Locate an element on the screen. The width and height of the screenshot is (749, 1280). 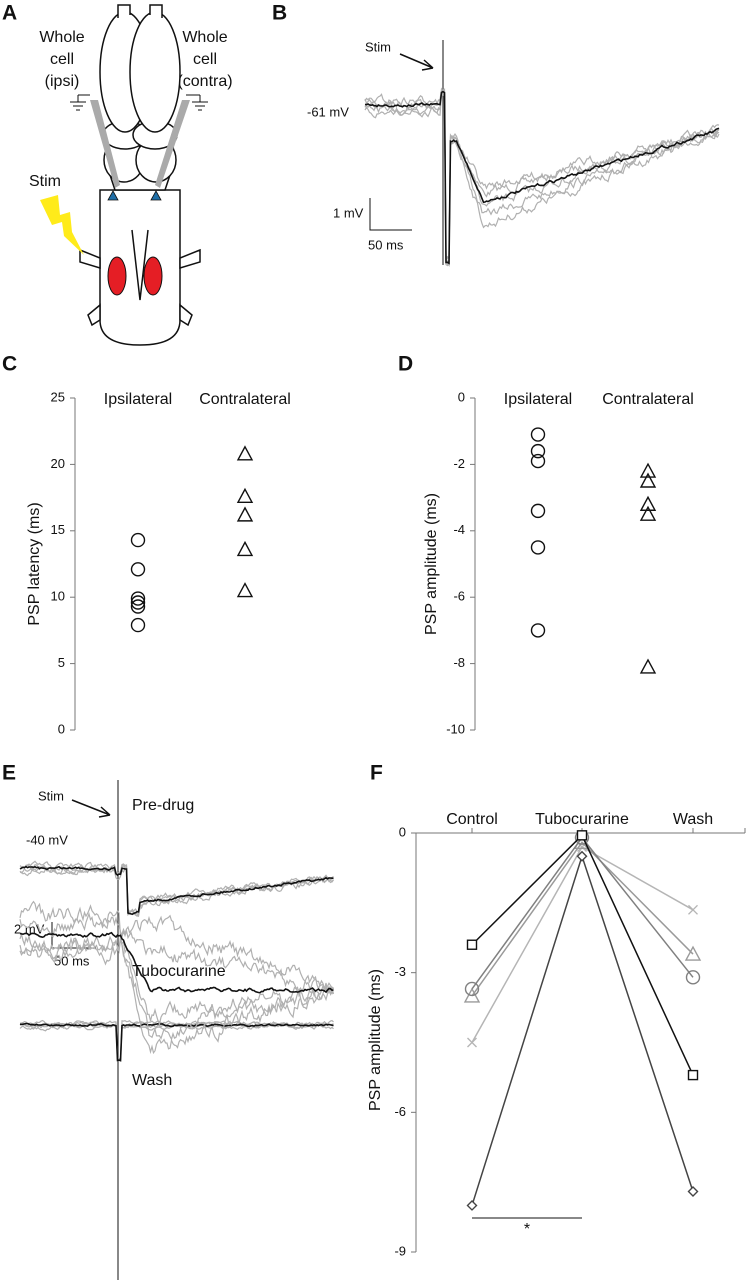
significance-label: * is located at coordinates (527, 1229).